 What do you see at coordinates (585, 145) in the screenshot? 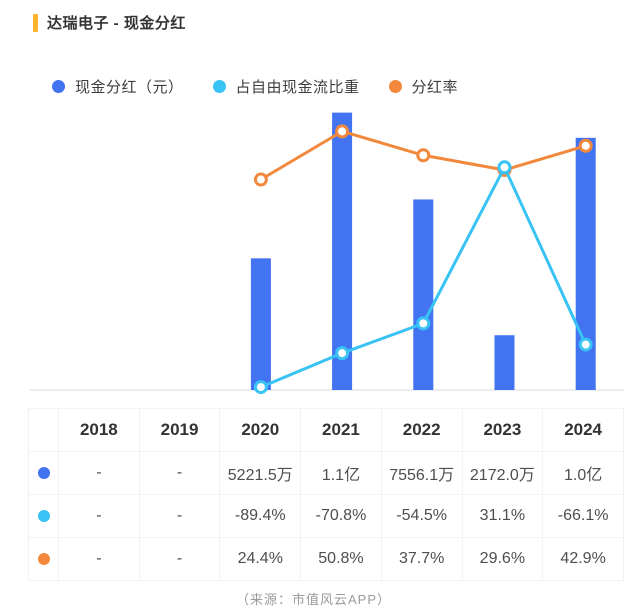
I see `point-分红率-2024` at bounding box center [585, 145].